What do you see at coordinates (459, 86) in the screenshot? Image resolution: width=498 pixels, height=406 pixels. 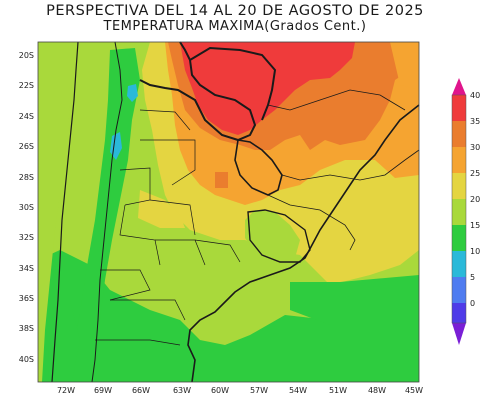 I see `colorbar-top-arrow` at bounding box center [459, 86].